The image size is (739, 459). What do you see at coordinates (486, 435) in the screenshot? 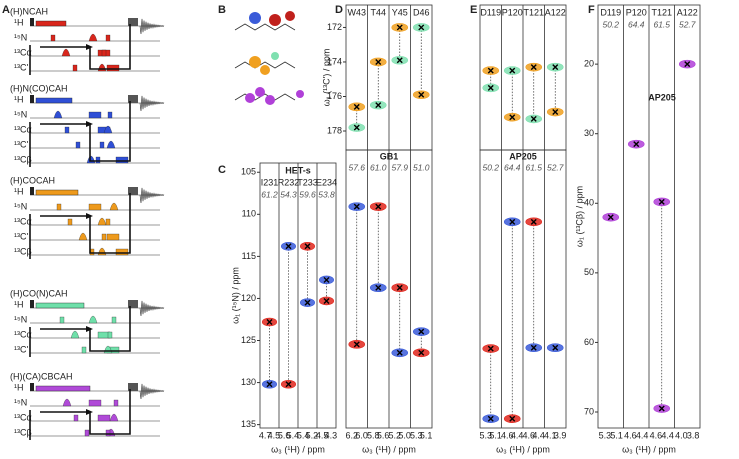
I see `x-tick-label: 5.3` at bounding box center [486, 435].